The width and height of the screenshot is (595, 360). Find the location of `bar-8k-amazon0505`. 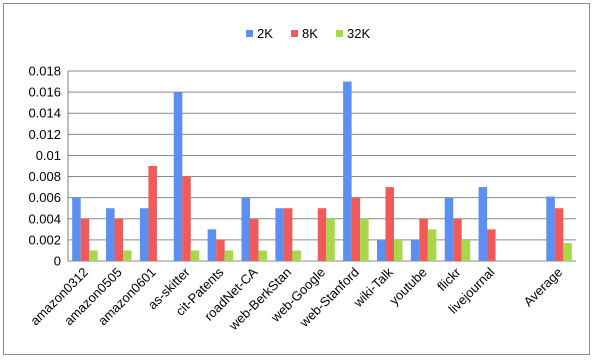

bar-8k-amazon0505 is located at coordinates (119, 239).